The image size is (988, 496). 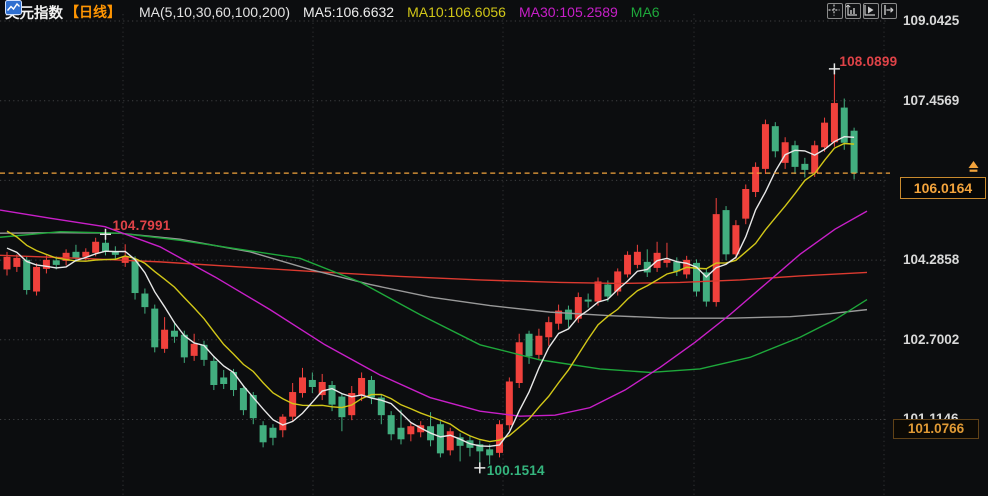 I want to click on ma60-value-truncated: MA6, so click(x=645, y=12).